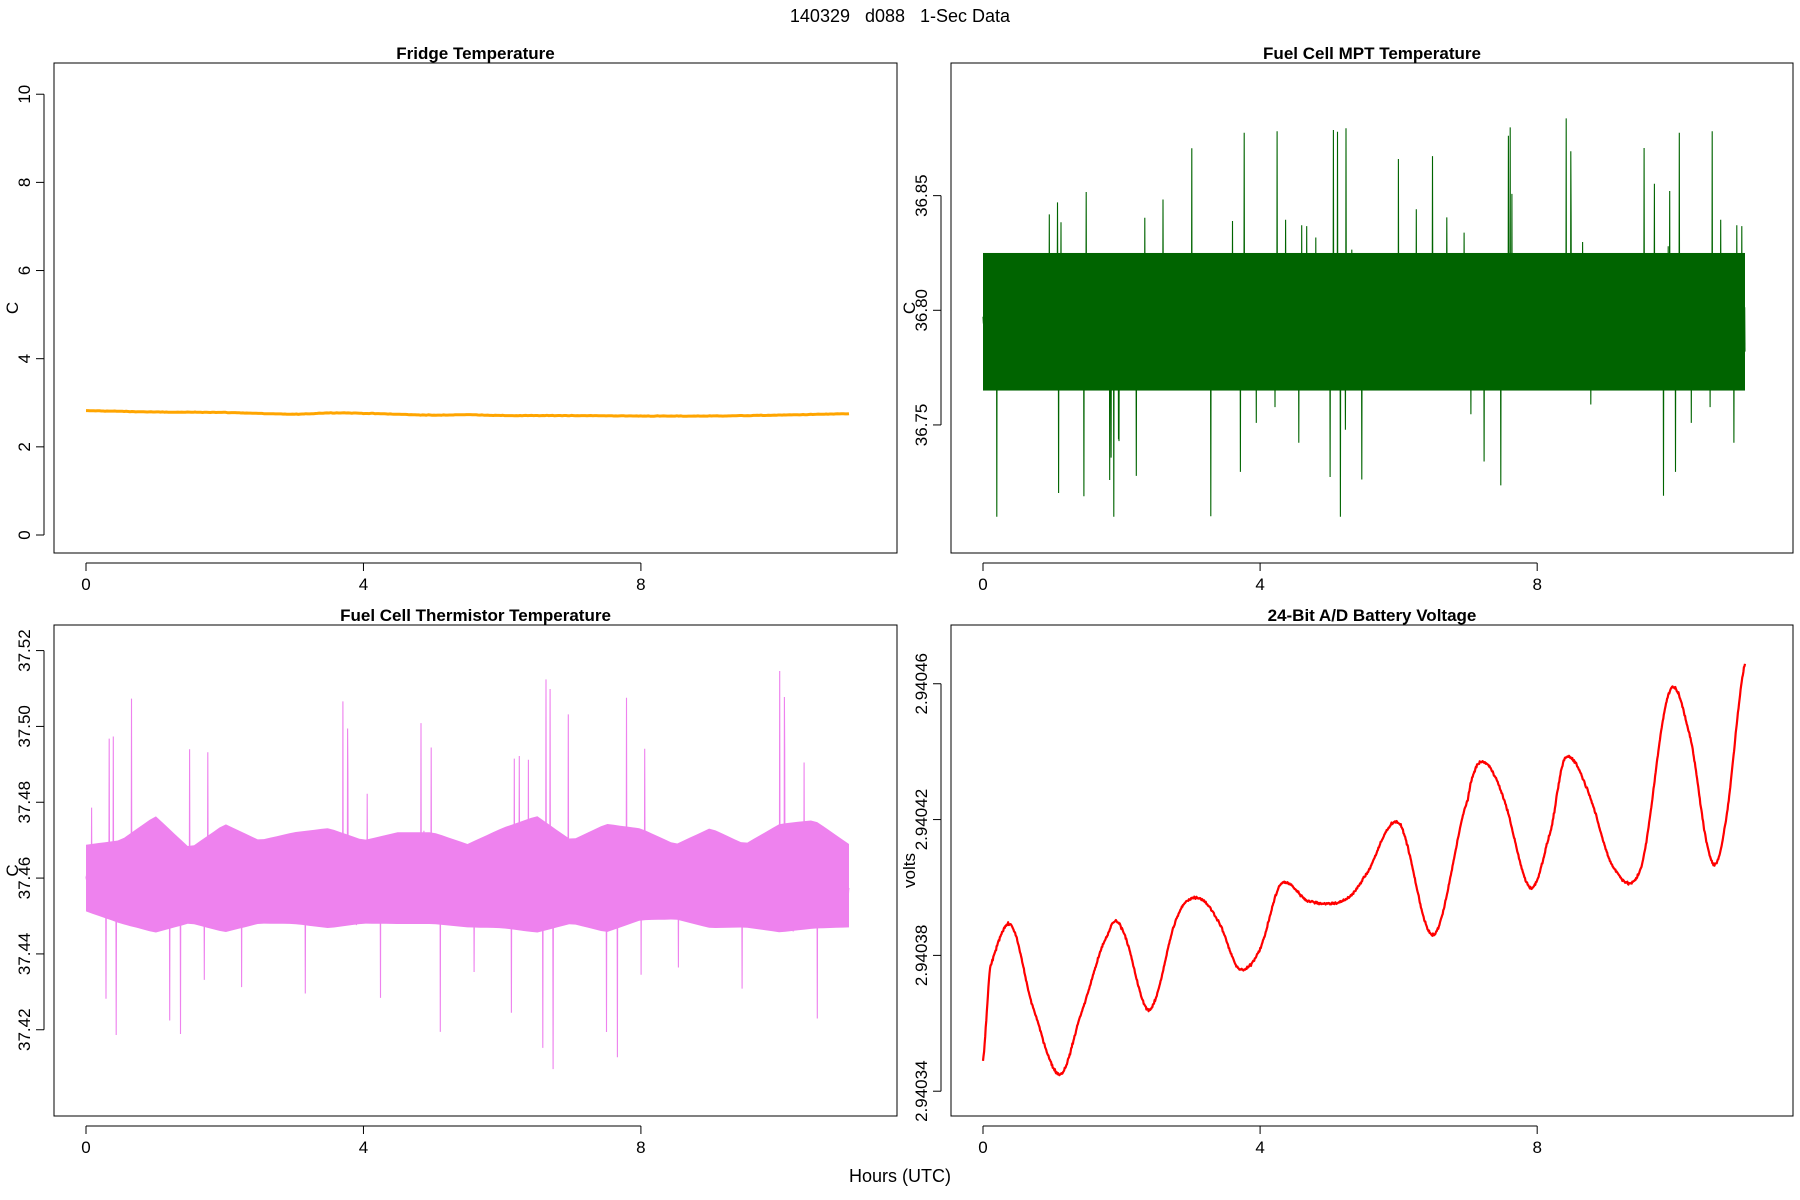  I want to click on y-tick-label: 36.80, so click(921, 310).